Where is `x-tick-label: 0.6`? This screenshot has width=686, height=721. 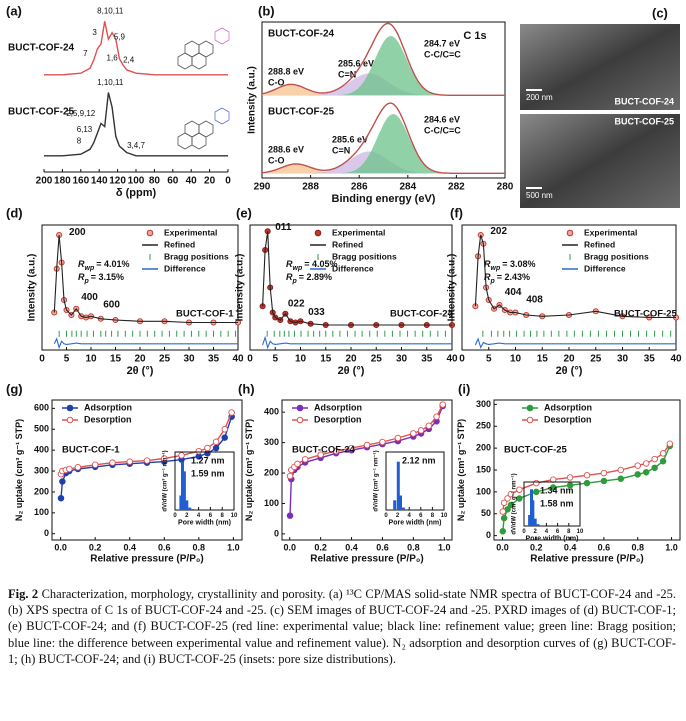
x-tick-label: 0.6 is located at coordinates (164, 547).